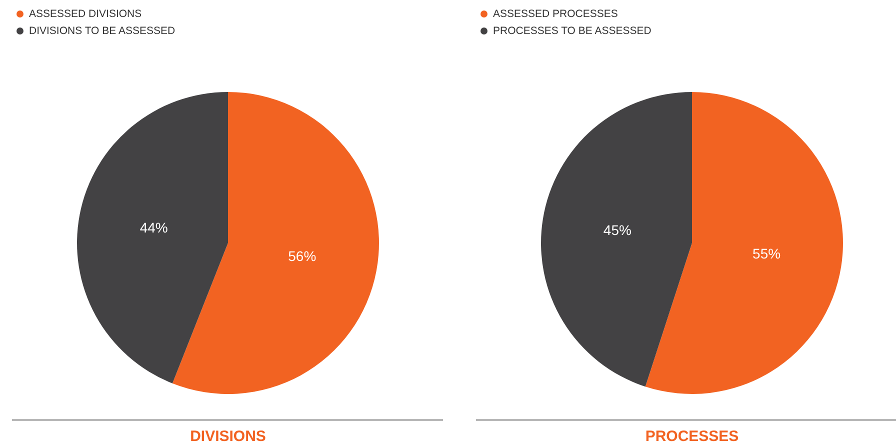 The image size is (896, 446). I want to click on legend-label: ASSESSED PROCESSES, so click(555, 14).